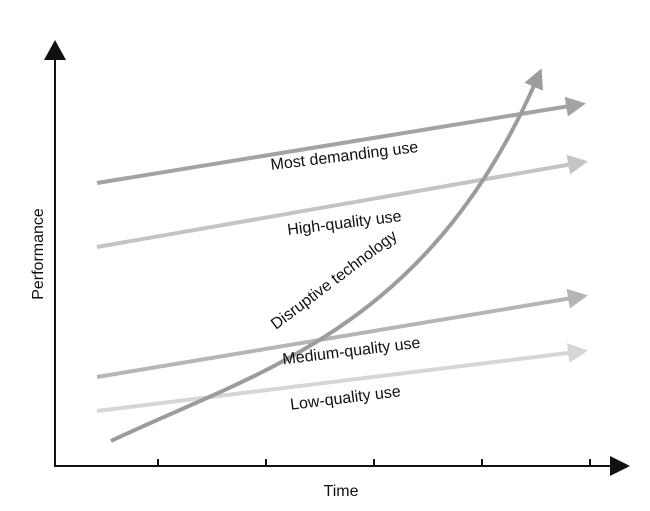 The height and width of the screenshot is (511, 650). Describe the element at coordinates (345, 398) in the screenshot. I see `label-low-quality: Low-quality use` at that location.